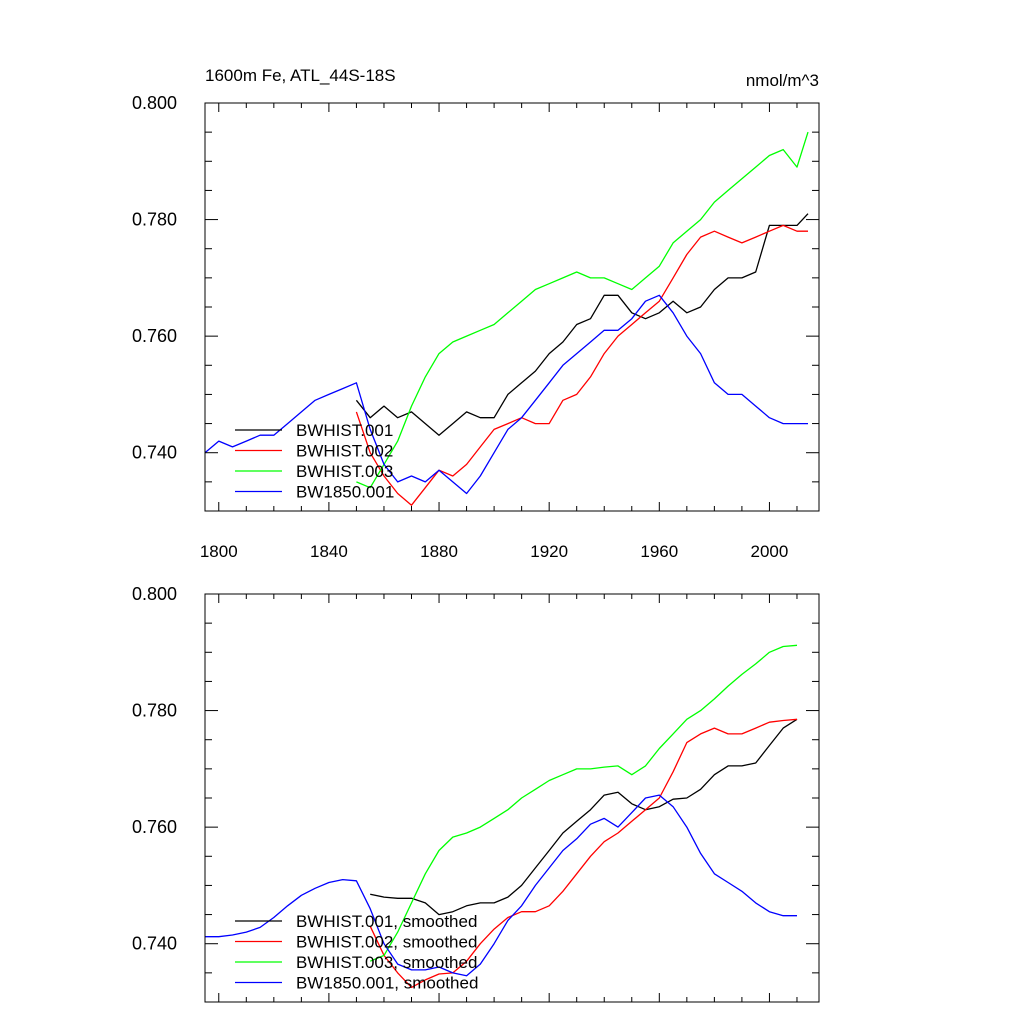 The width and height of the screenshot is (1024, 1024). What do you see at coordinates (344, 451) in the screenshot?
I see `legend-label: BWHIST.002` at bounding box center [344, 451].